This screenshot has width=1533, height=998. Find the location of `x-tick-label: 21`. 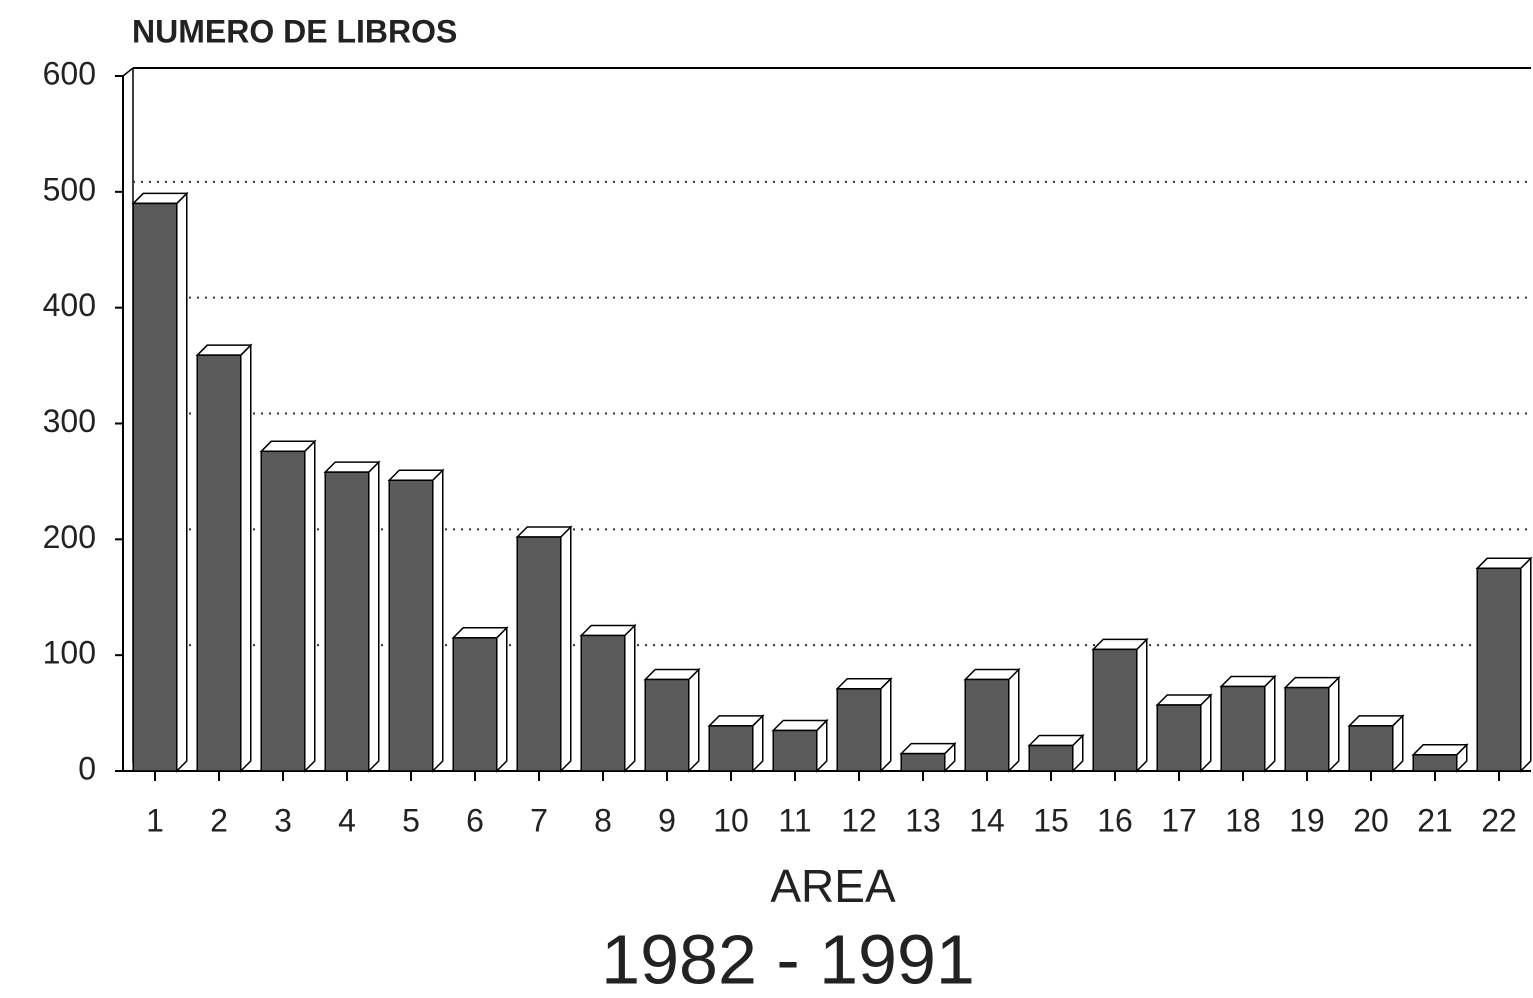

x-tick-label: 21 is located at coordinates (1435, 820).